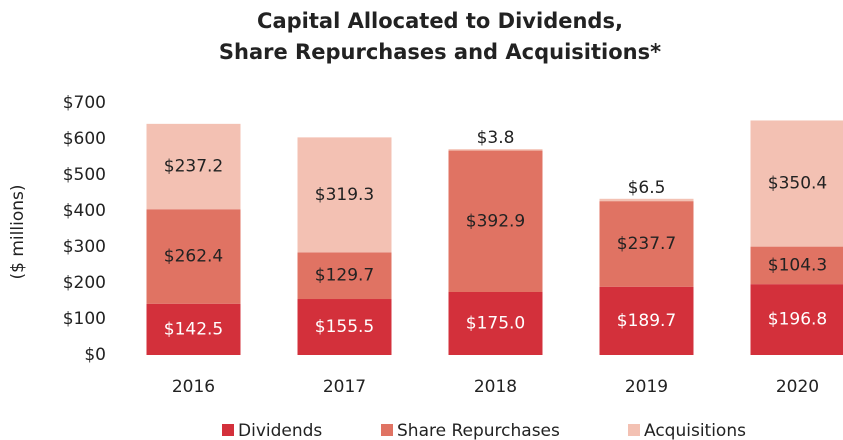 This screenshot has height=440, width=843. Describe the element at coordinates (496, 138) in the screenshot. I see `value-label: $3.8` at that location.